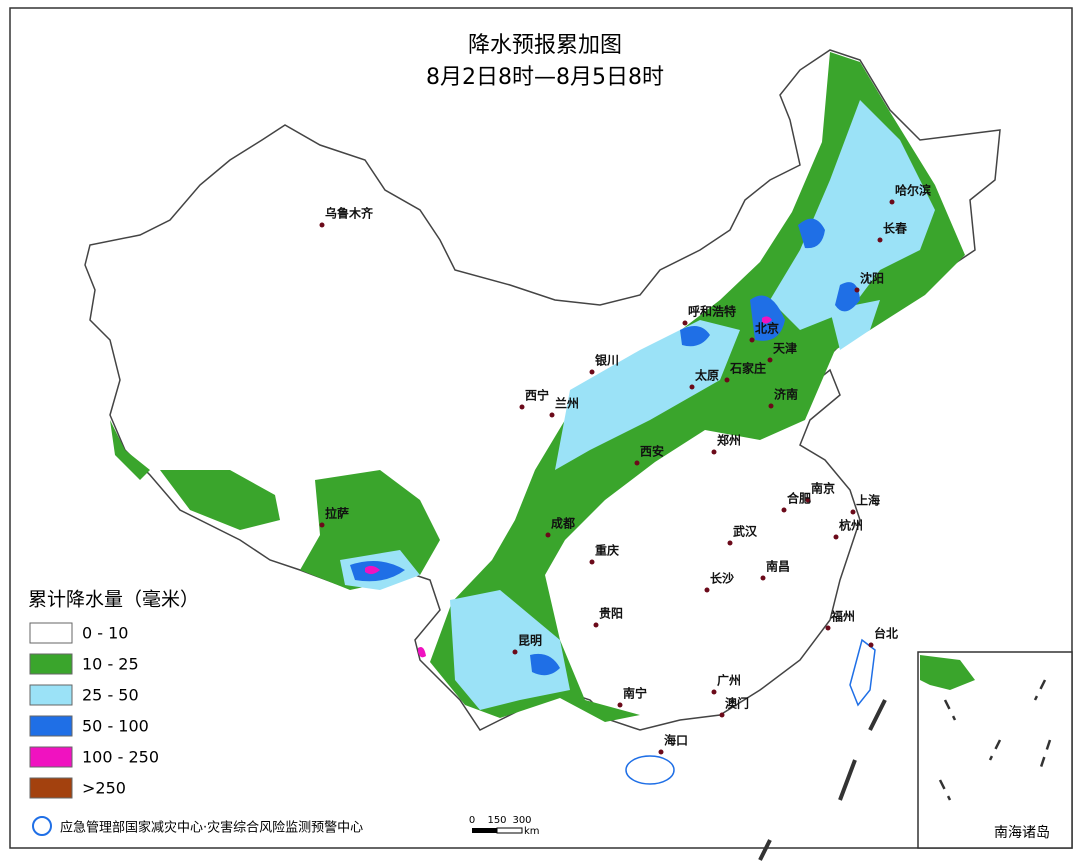  Describe the element at coordinates (767, 328) in the screenshot. I see `city-label: 北京` at that location.